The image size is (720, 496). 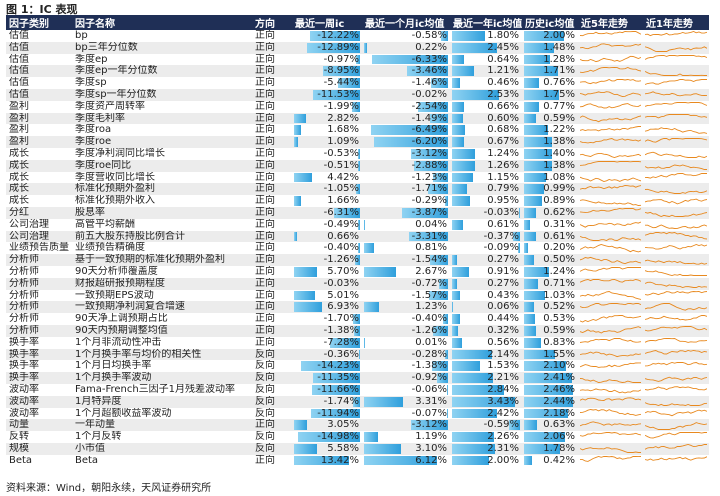 I want to click on ic-value: 2.67%, so click(x=431, y=271).